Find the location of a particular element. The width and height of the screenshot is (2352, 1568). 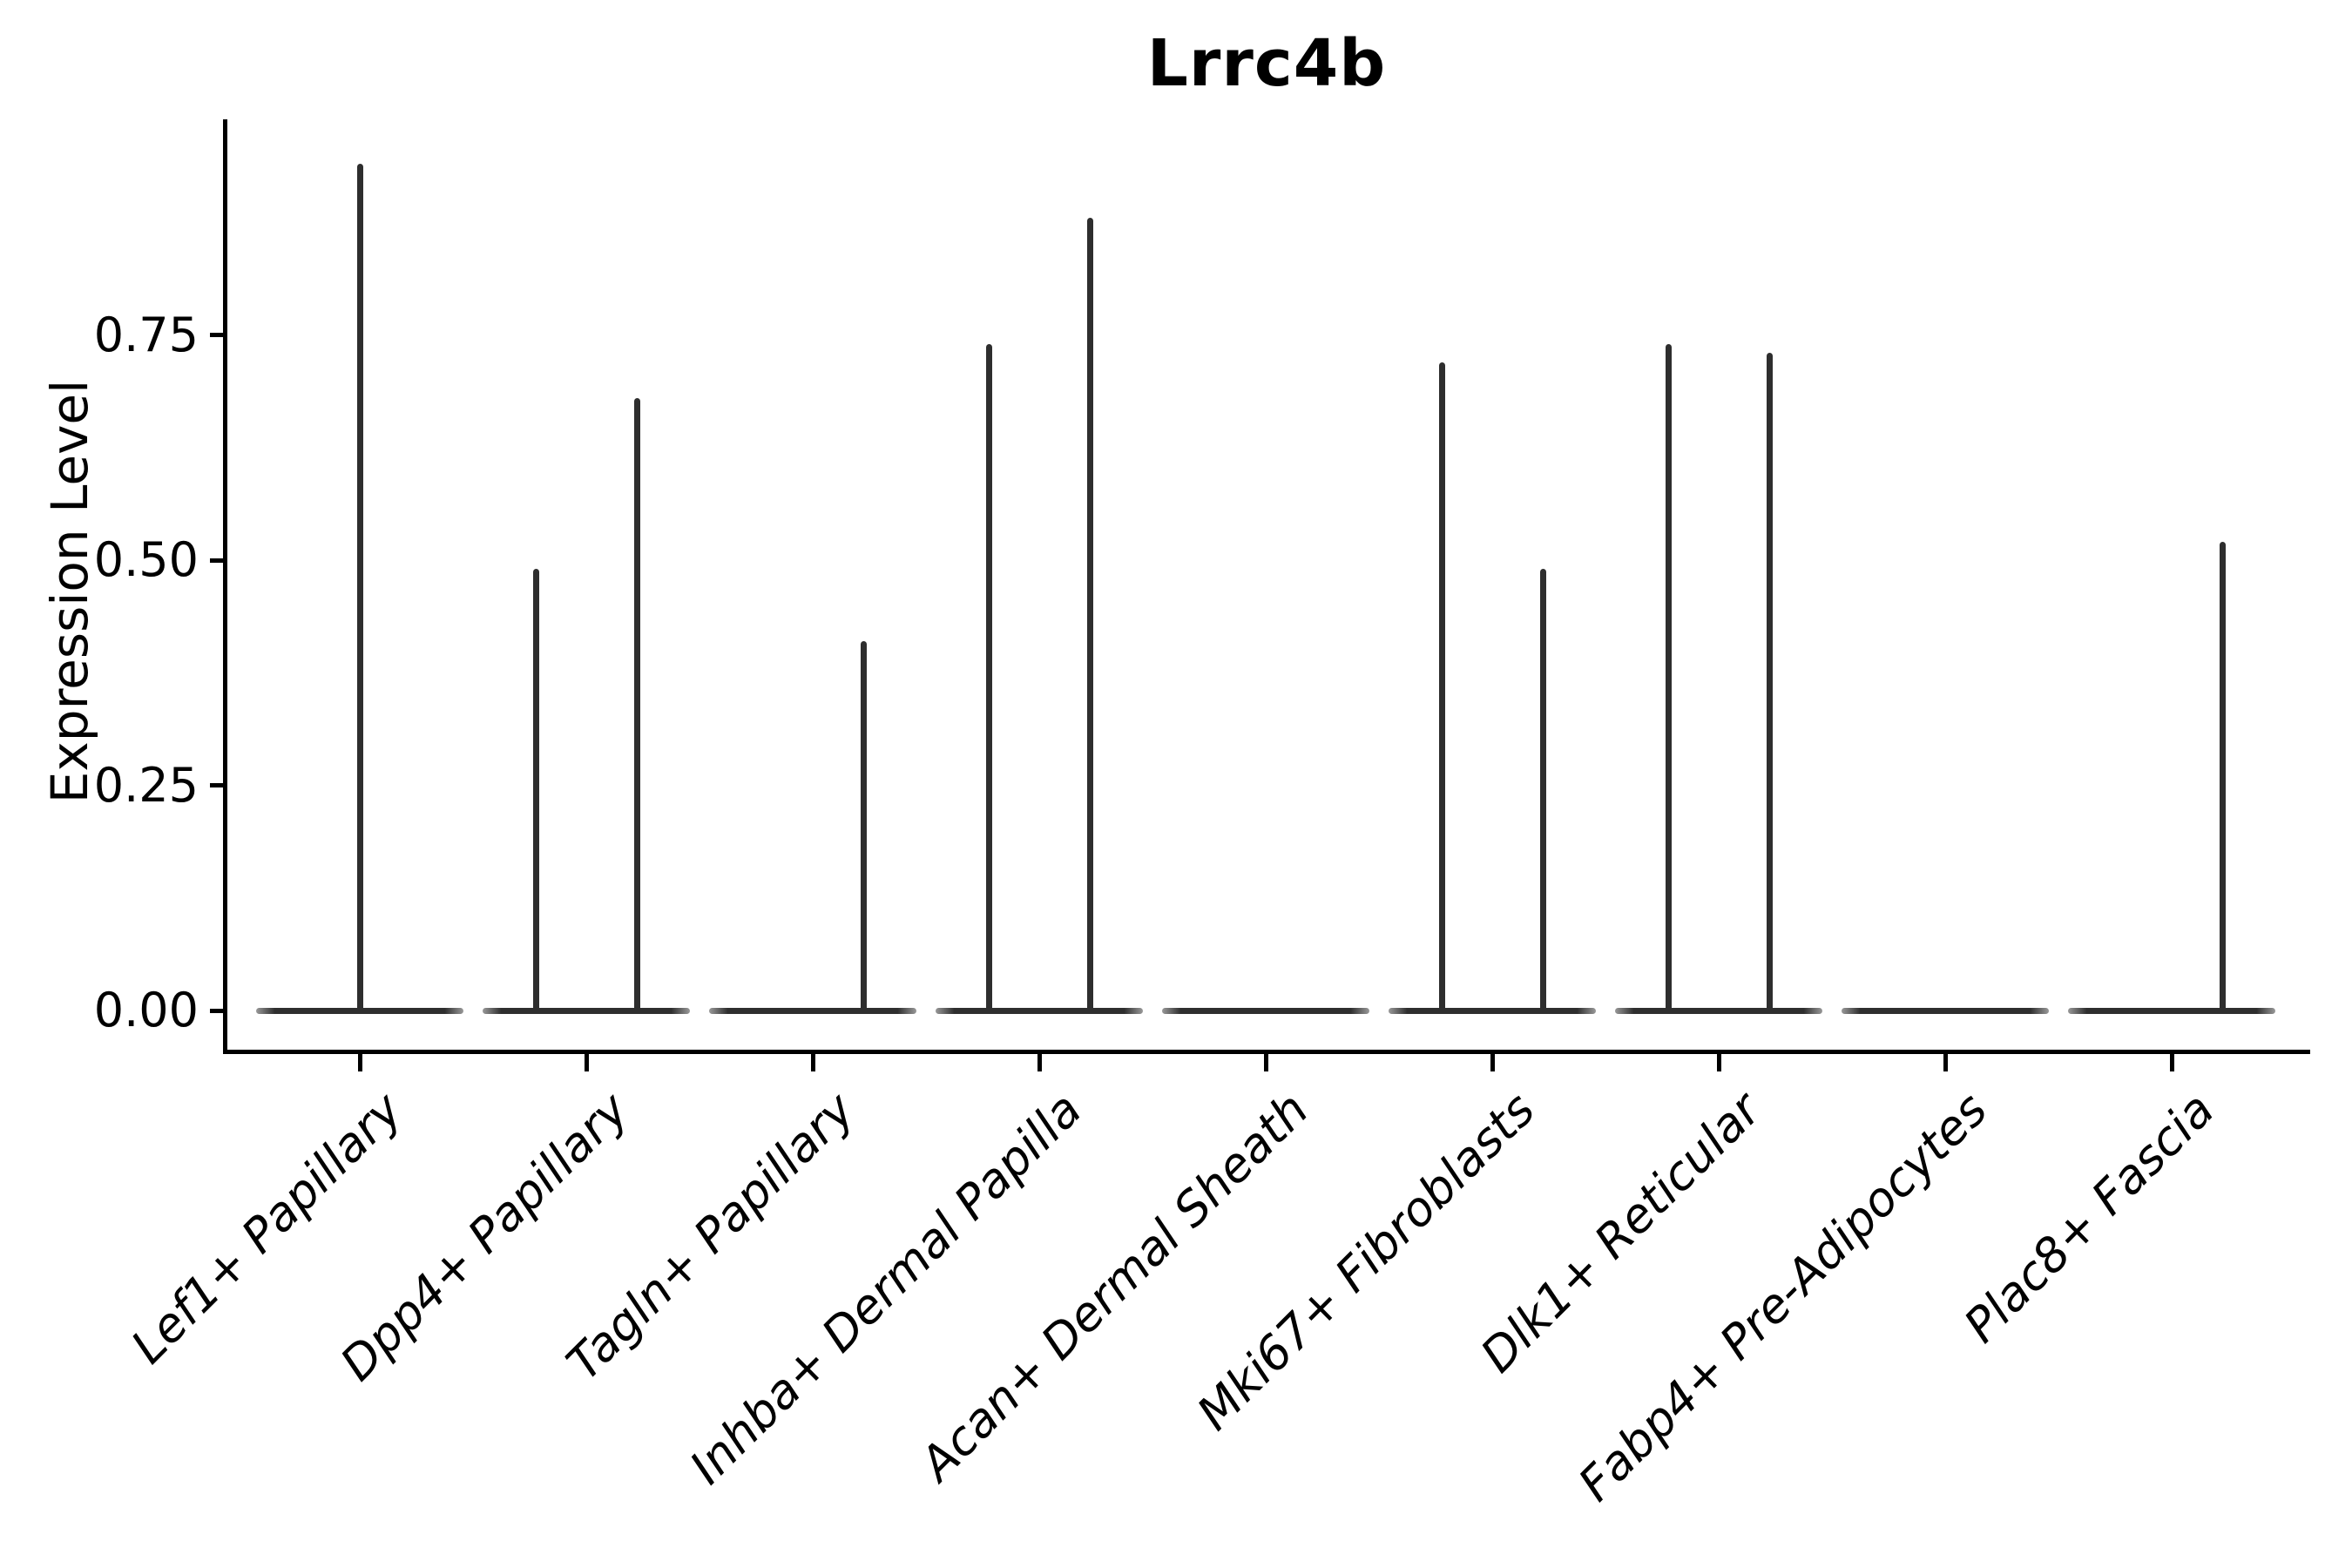

x-tick-label: Inhba+ Dermal Papilla is located at coordinates (885, 1289).